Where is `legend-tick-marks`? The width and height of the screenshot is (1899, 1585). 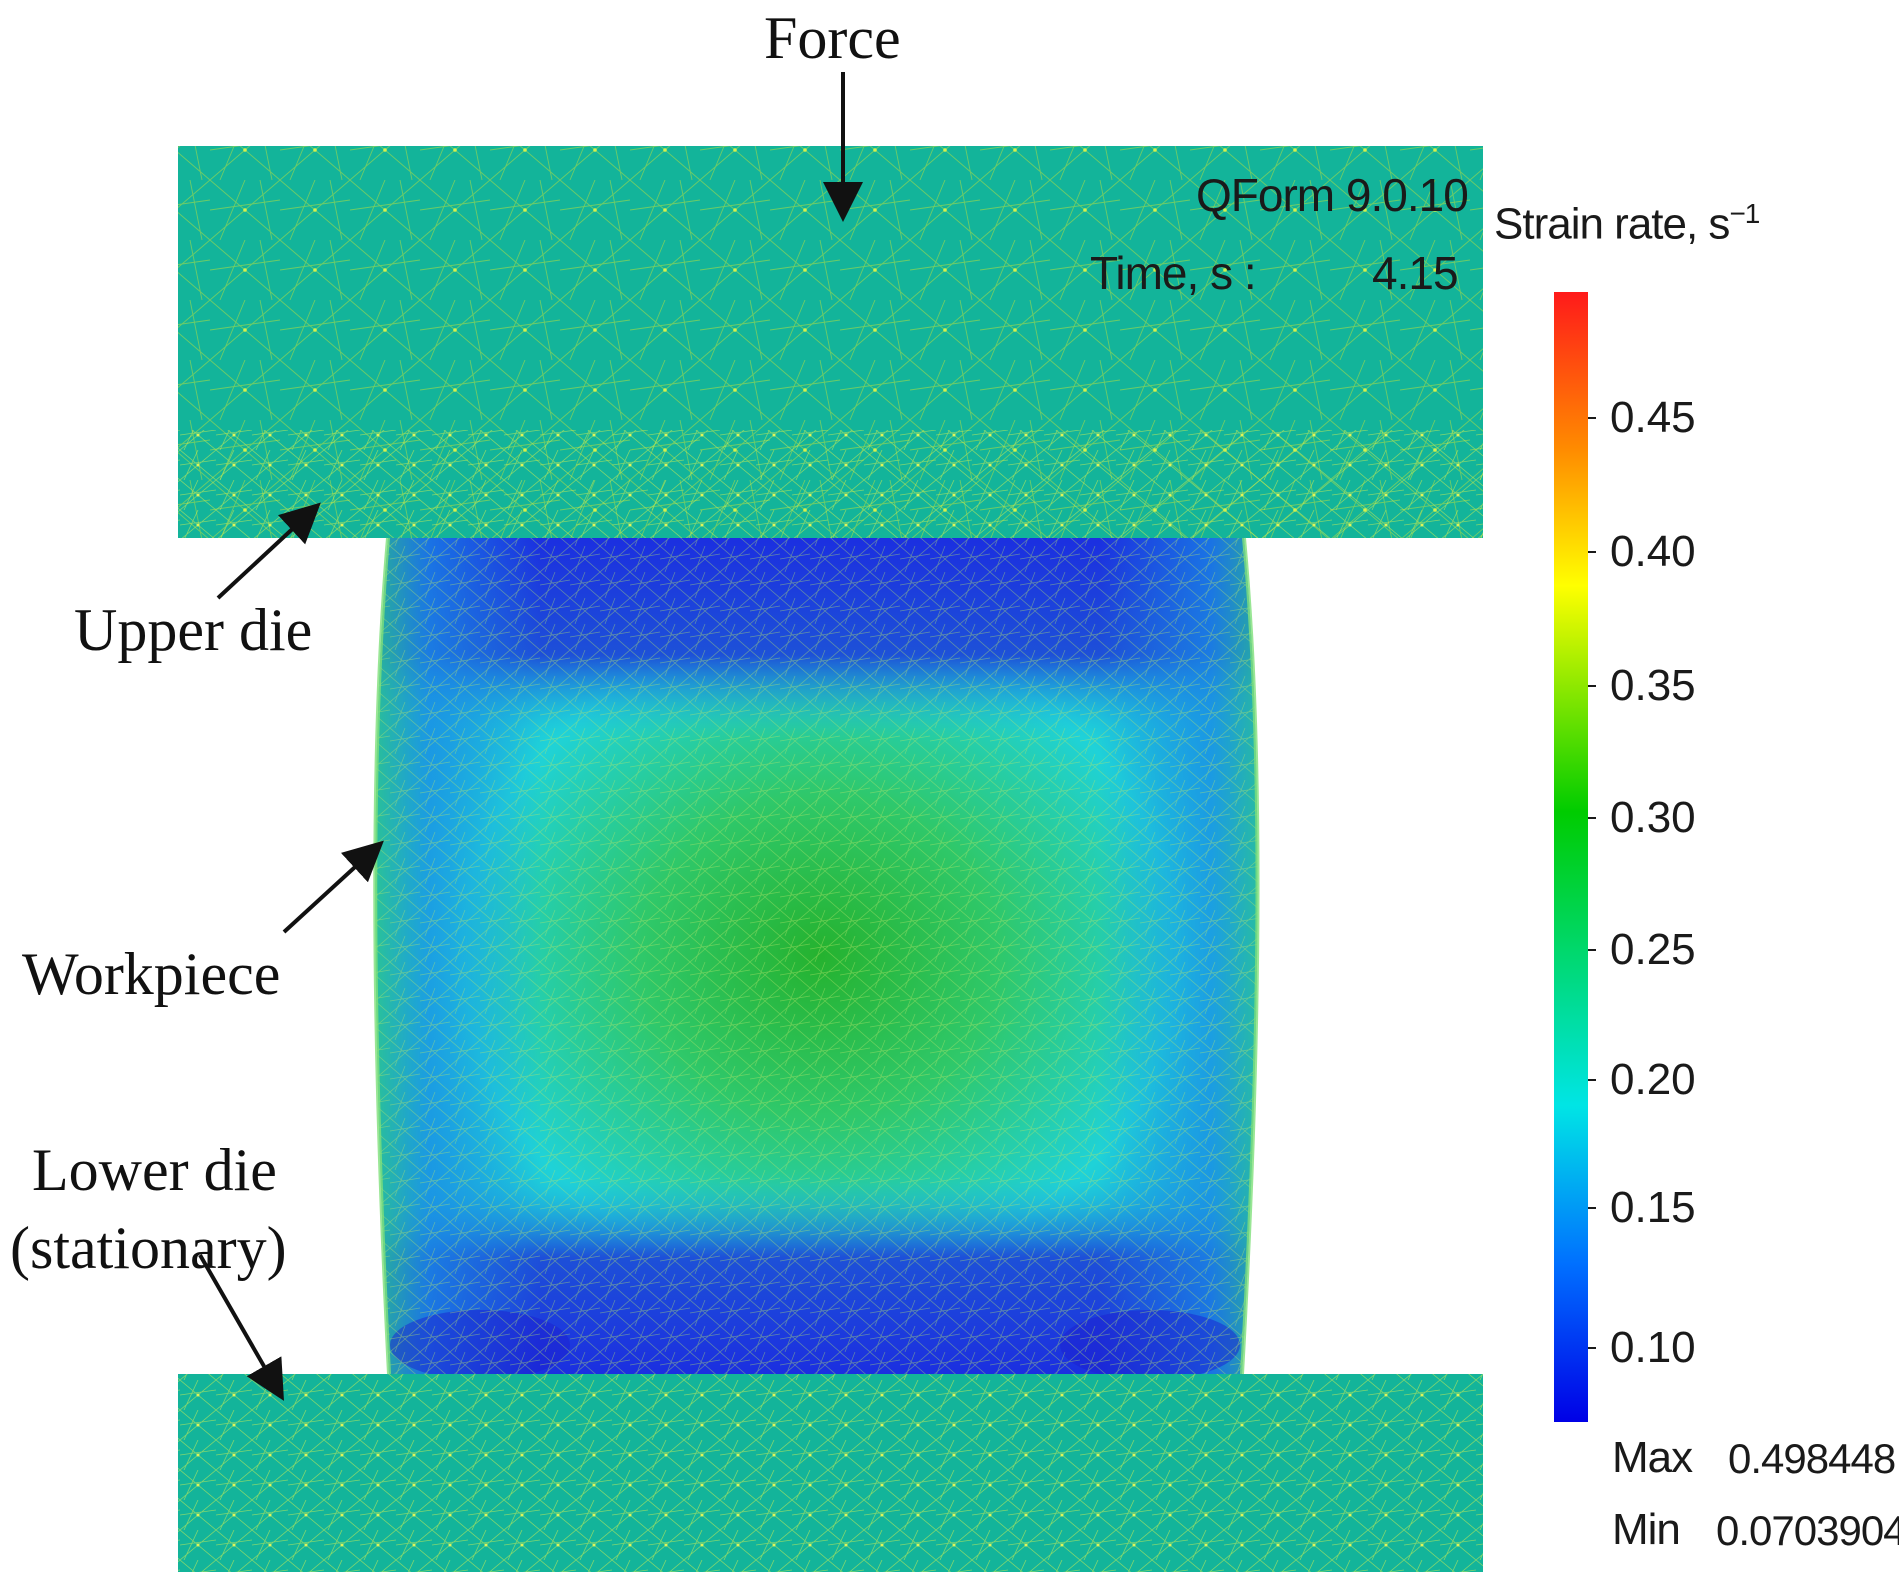
legend-tick-marks is located at coordinates (1592, 883).